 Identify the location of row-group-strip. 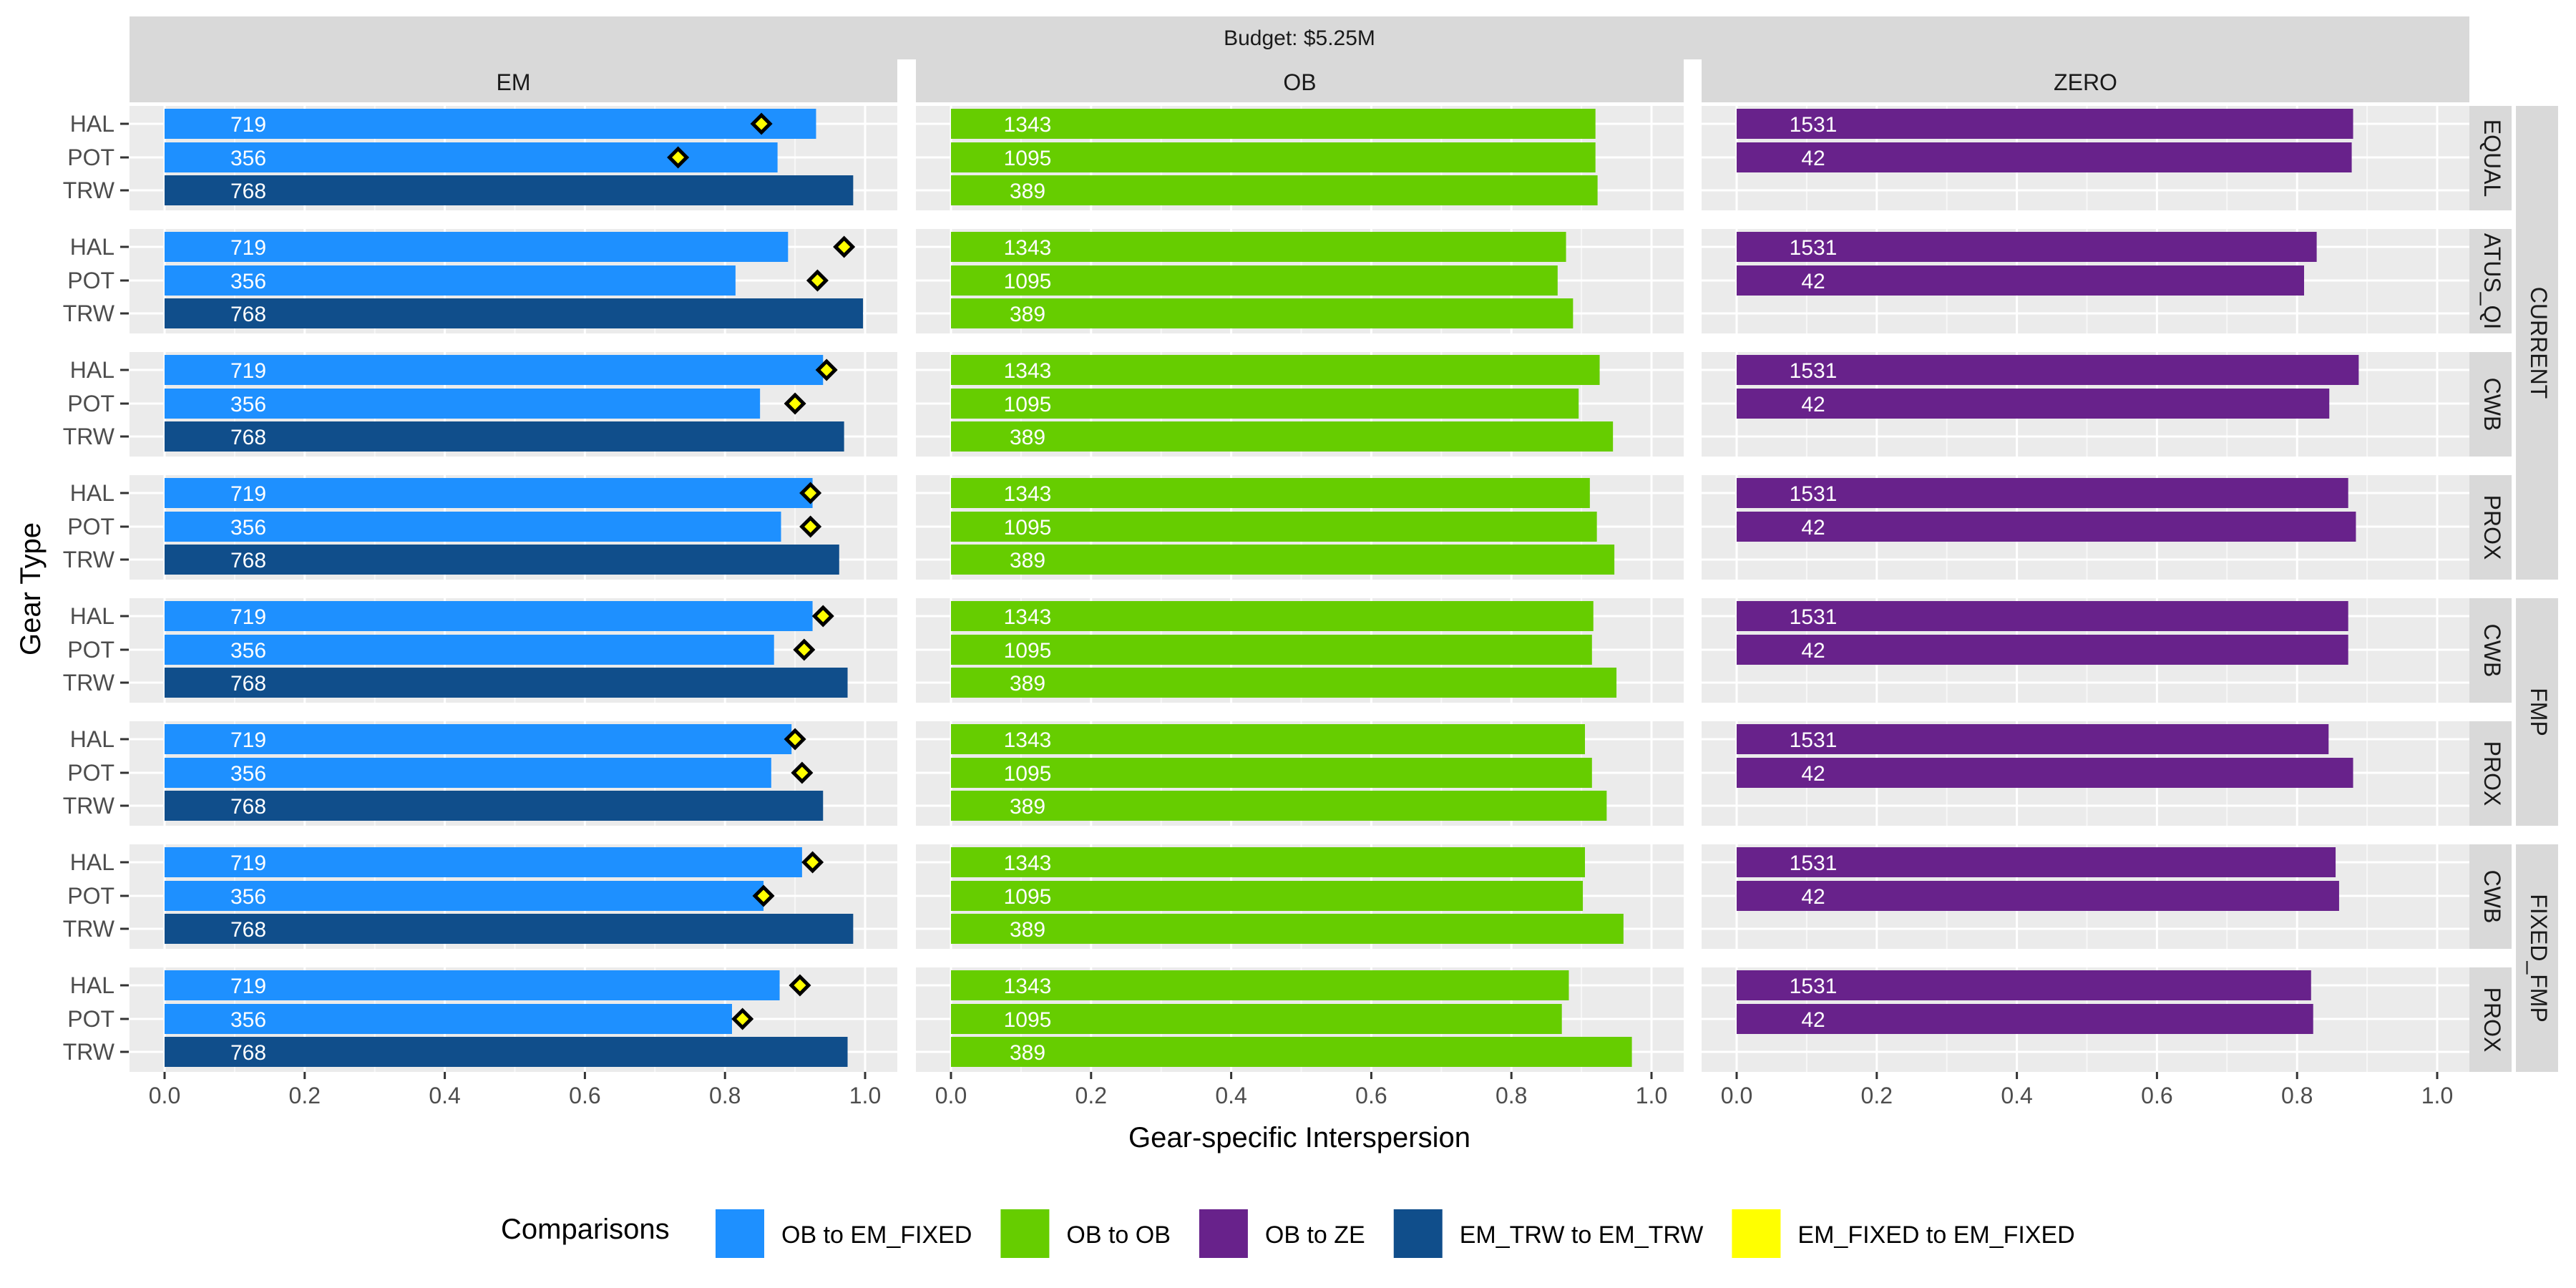
(2537, 343).